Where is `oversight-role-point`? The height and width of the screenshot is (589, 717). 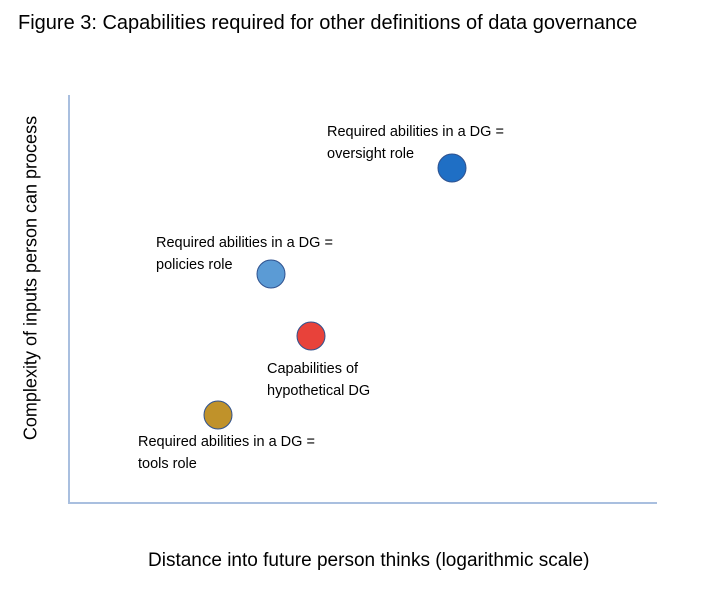 oversight-role-point is located at coordinates (452, 168).